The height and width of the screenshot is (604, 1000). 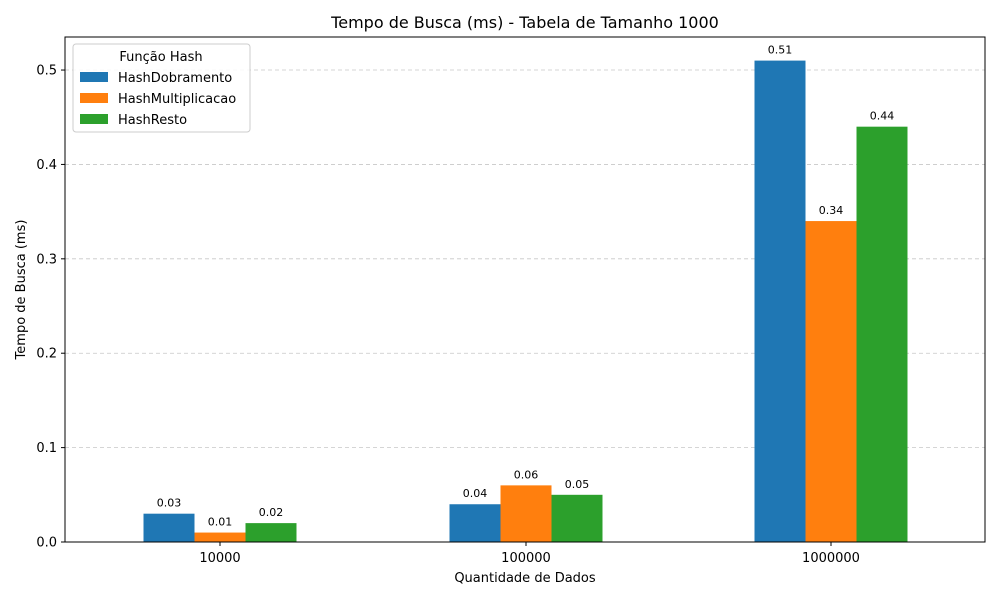 I want to click on legend-items: HashDobramento HashMultiplicacao HashResto, so click(x=158, y=99).